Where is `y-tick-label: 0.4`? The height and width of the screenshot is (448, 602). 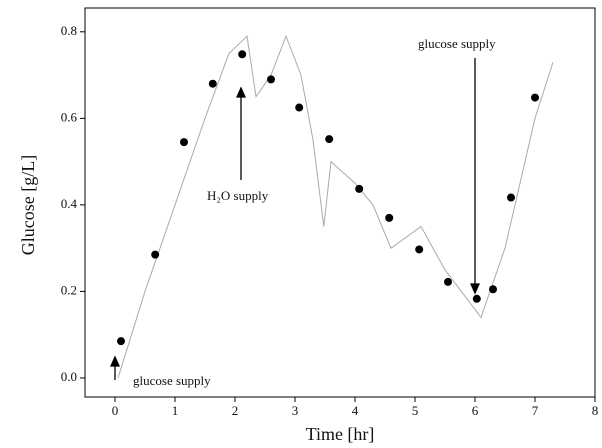
y-tick-label: 0.4 is located at coordinates (69, 203).